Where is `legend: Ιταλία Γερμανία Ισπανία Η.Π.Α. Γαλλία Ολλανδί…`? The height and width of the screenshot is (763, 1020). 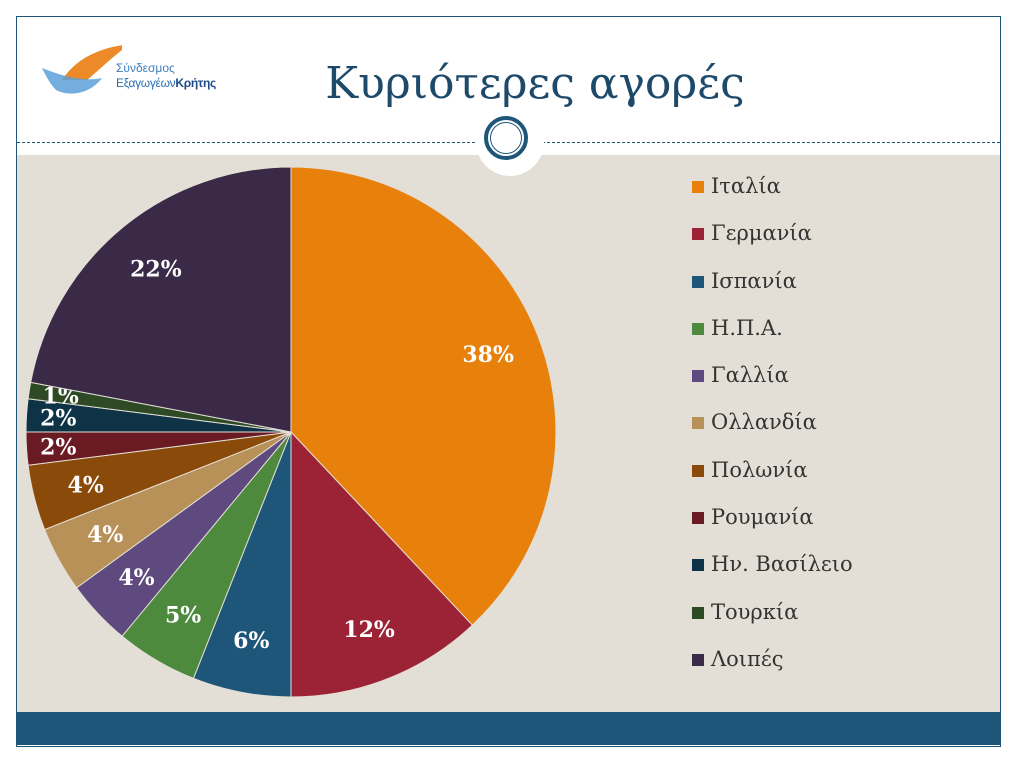
legend: Ιταλία Γερμανία Ισπανία Η.Π.Α. Γαλλία Ολλανδί… is located at coordinates (772, 434).